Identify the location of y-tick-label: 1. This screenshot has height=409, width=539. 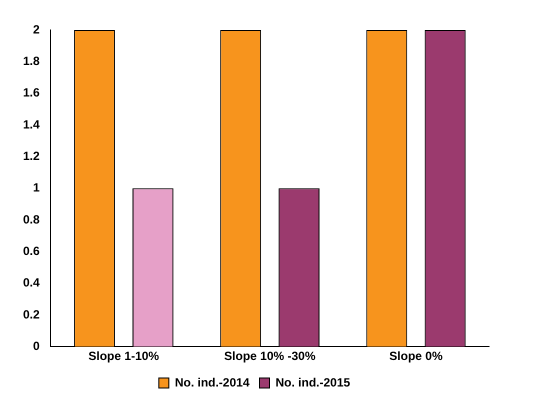
(36, 187).